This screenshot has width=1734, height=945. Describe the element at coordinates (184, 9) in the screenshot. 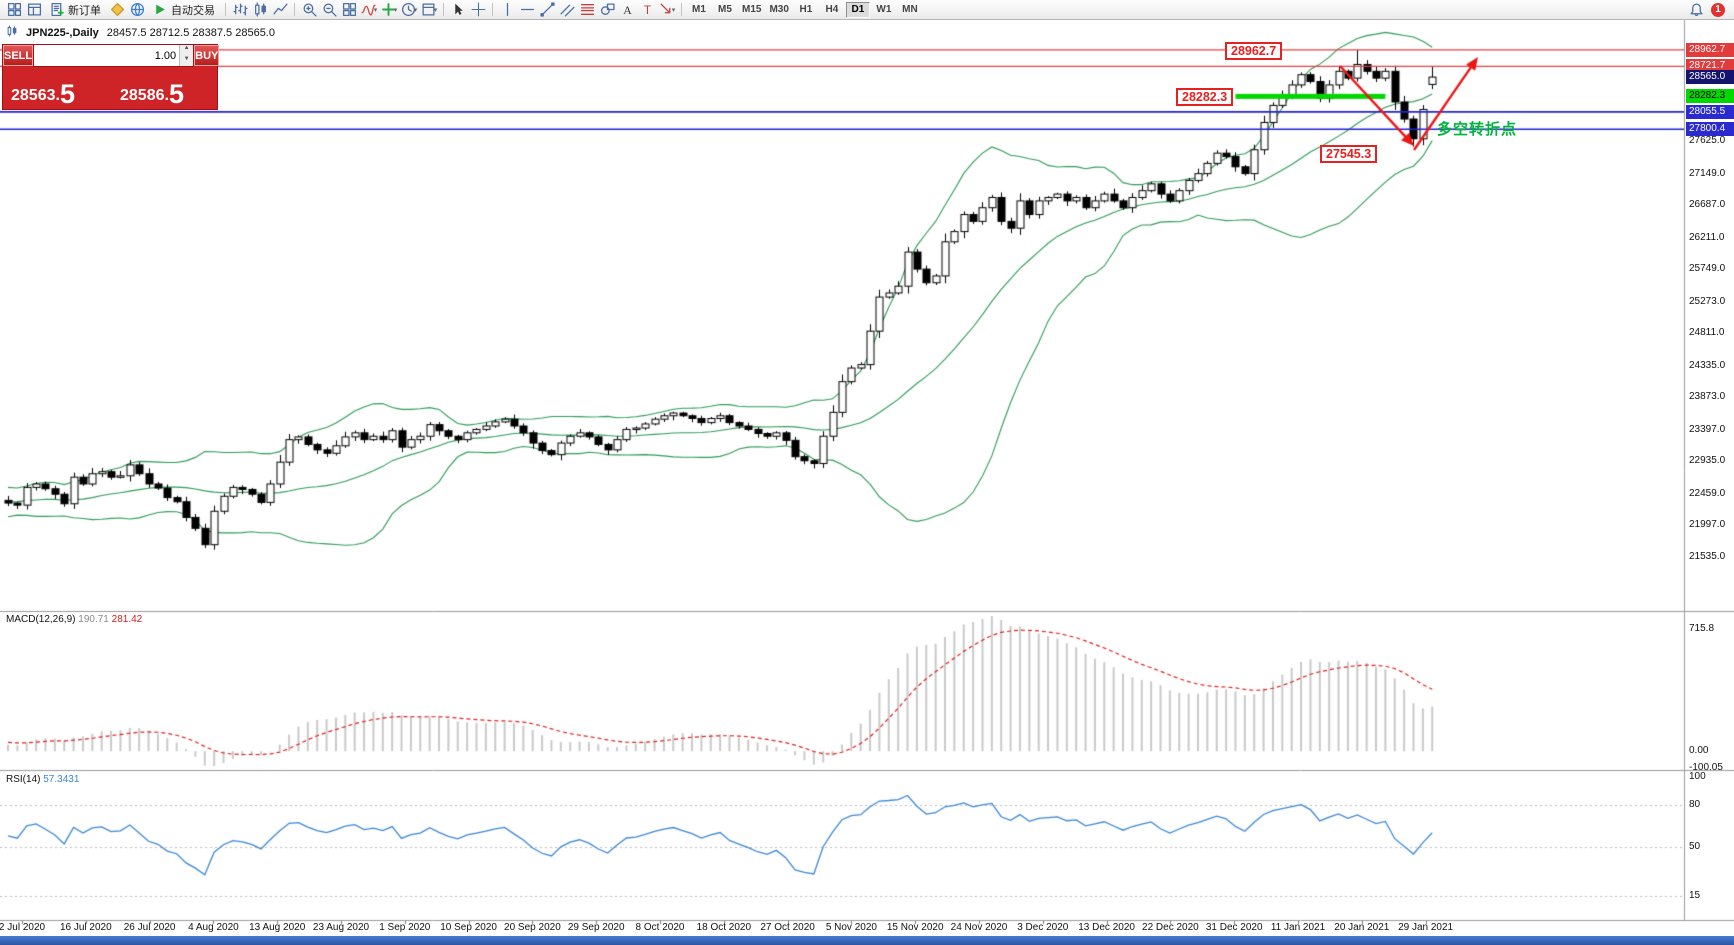

I see `autotrading-button: 自动交易` at that location.